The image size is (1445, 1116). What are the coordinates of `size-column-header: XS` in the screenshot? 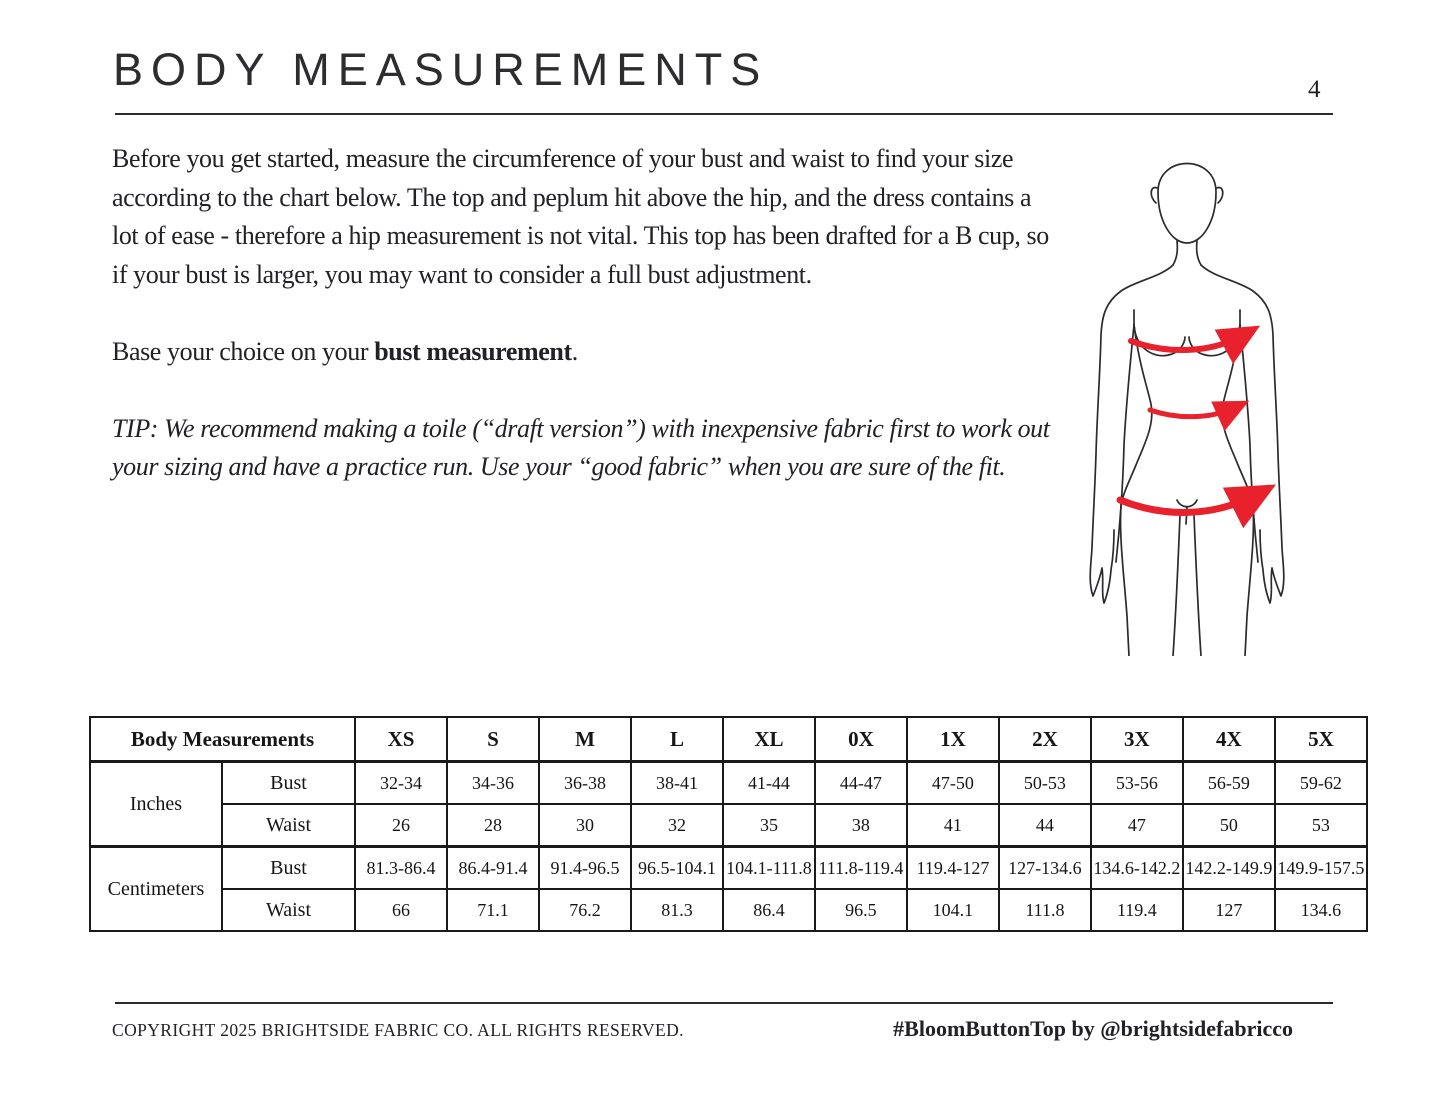 It's located at (401, 739).